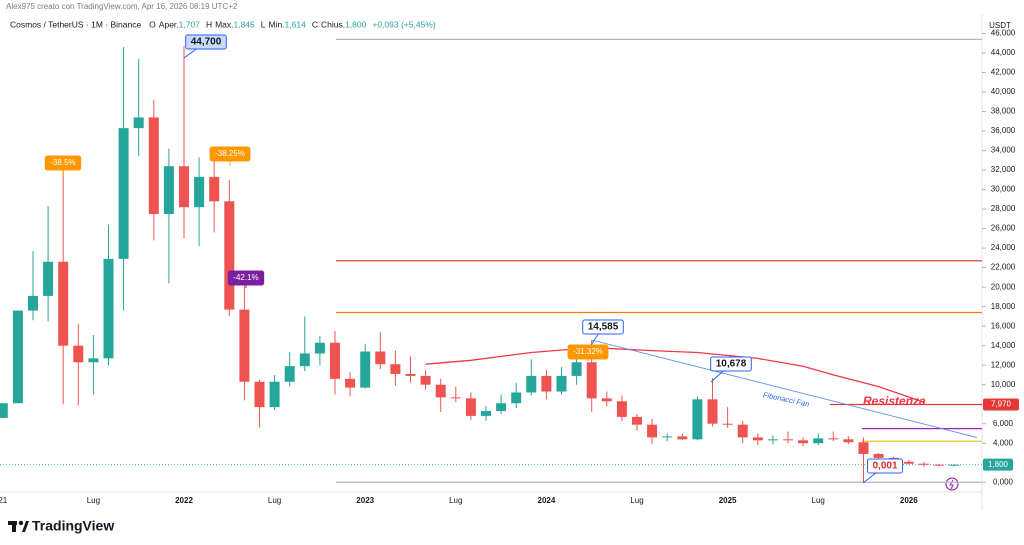  Describe the element at coordinates (1003, 247) in the screenshot. I see `y-tick-label: 24,000` at that location.